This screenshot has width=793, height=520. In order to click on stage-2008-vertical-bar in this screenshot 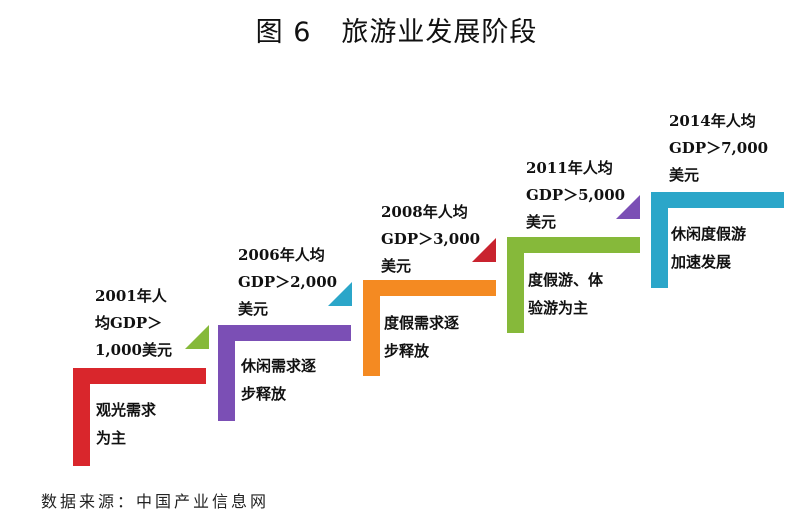, I will do `click(371, 328)`.